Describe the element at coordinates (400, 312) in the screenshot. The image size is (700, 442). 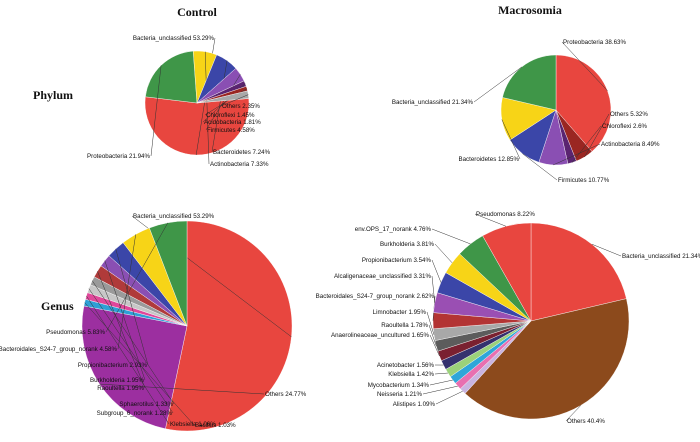
I see `slice-label: Limnobacter 1.95%` at that location.